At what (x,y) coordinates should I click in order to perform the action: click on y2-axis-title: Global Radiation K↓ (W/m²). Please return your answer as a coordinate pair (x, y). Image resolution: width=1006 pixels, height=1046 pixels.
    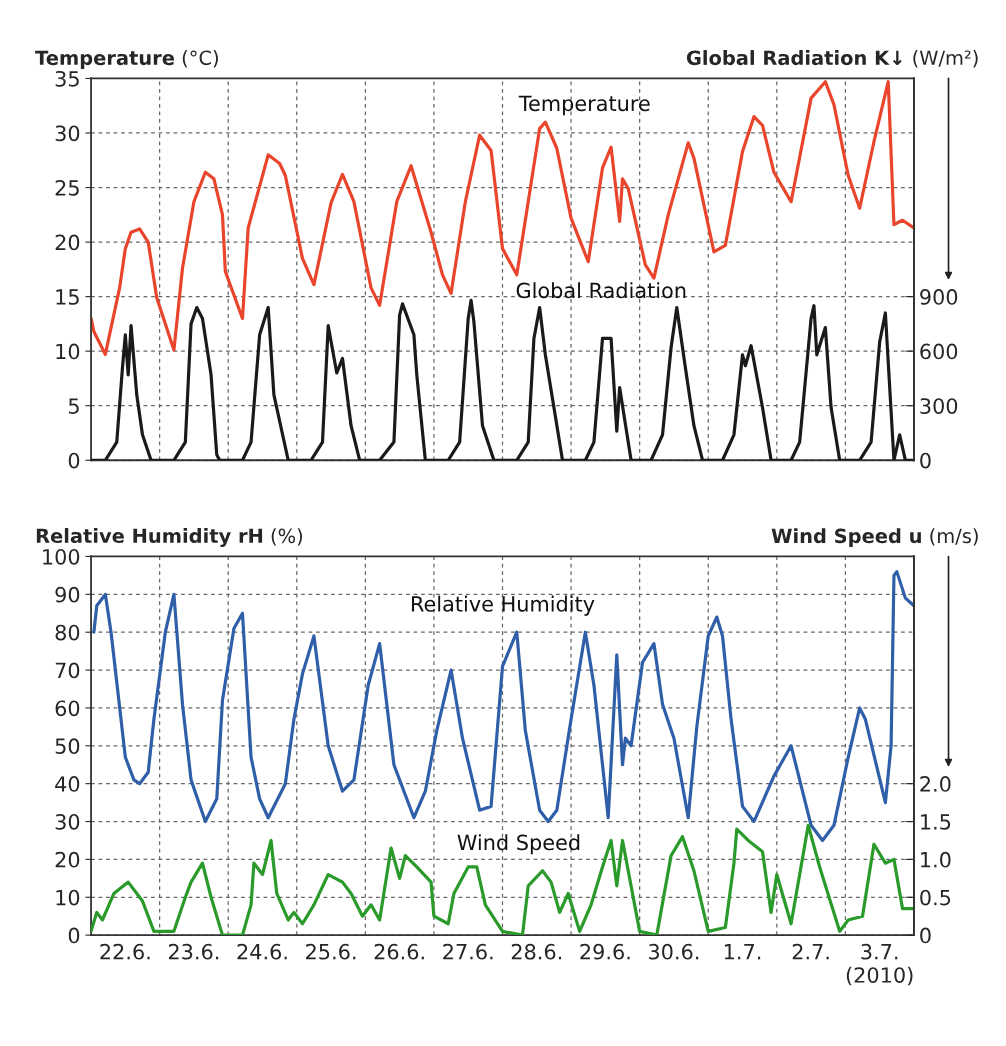
    Looking at the image, I should click on (832, 59).